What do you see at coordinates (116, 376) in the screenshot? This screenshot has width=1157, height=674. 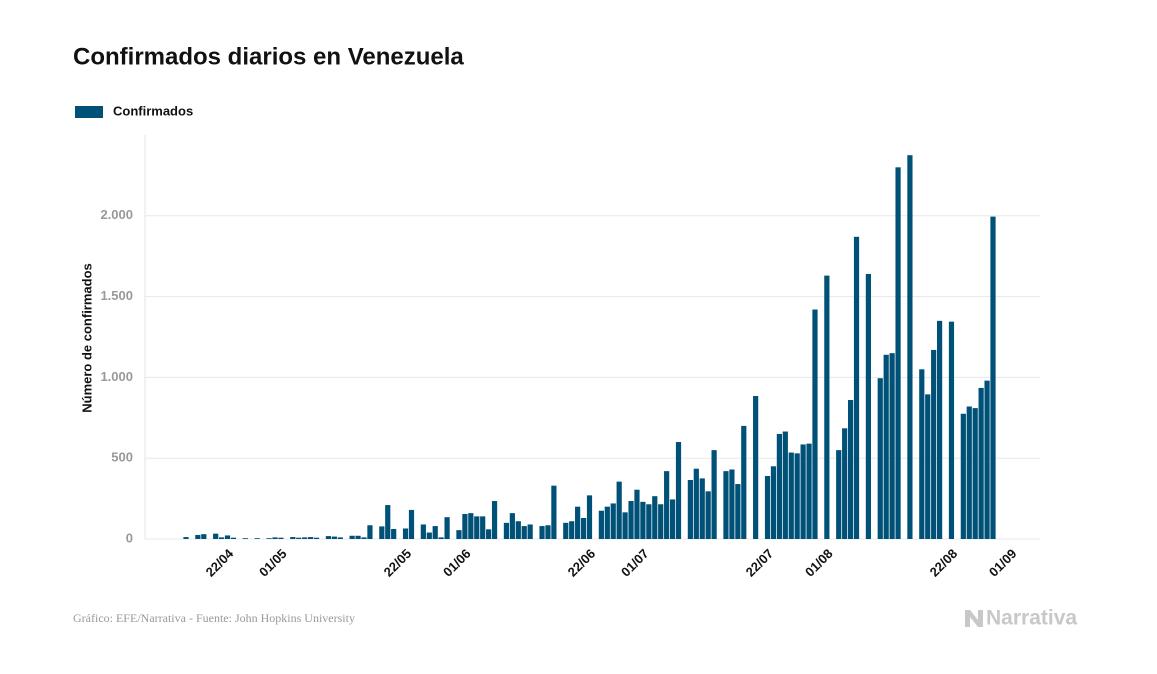 I see `y-tick-label: 1.000` at bounding box center [116, 376].